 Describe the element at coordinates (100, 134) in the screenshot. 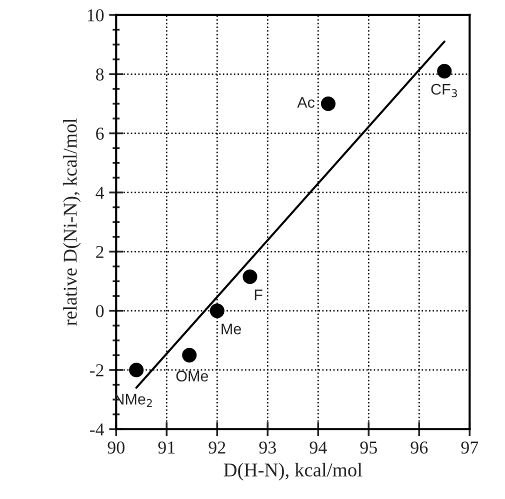

I see `y-tick-label: 6` at that location.